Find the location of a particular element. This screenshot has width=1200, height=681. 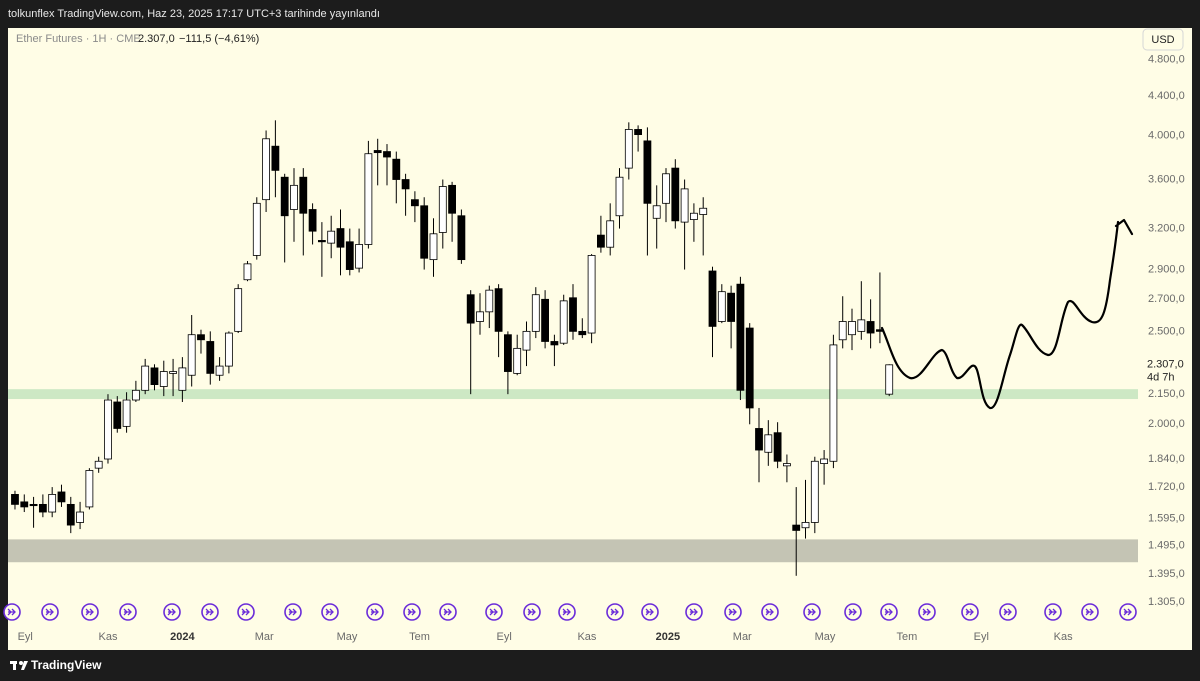

y-tick-label: 2.700,0 is located at coordinates (1166, 299).